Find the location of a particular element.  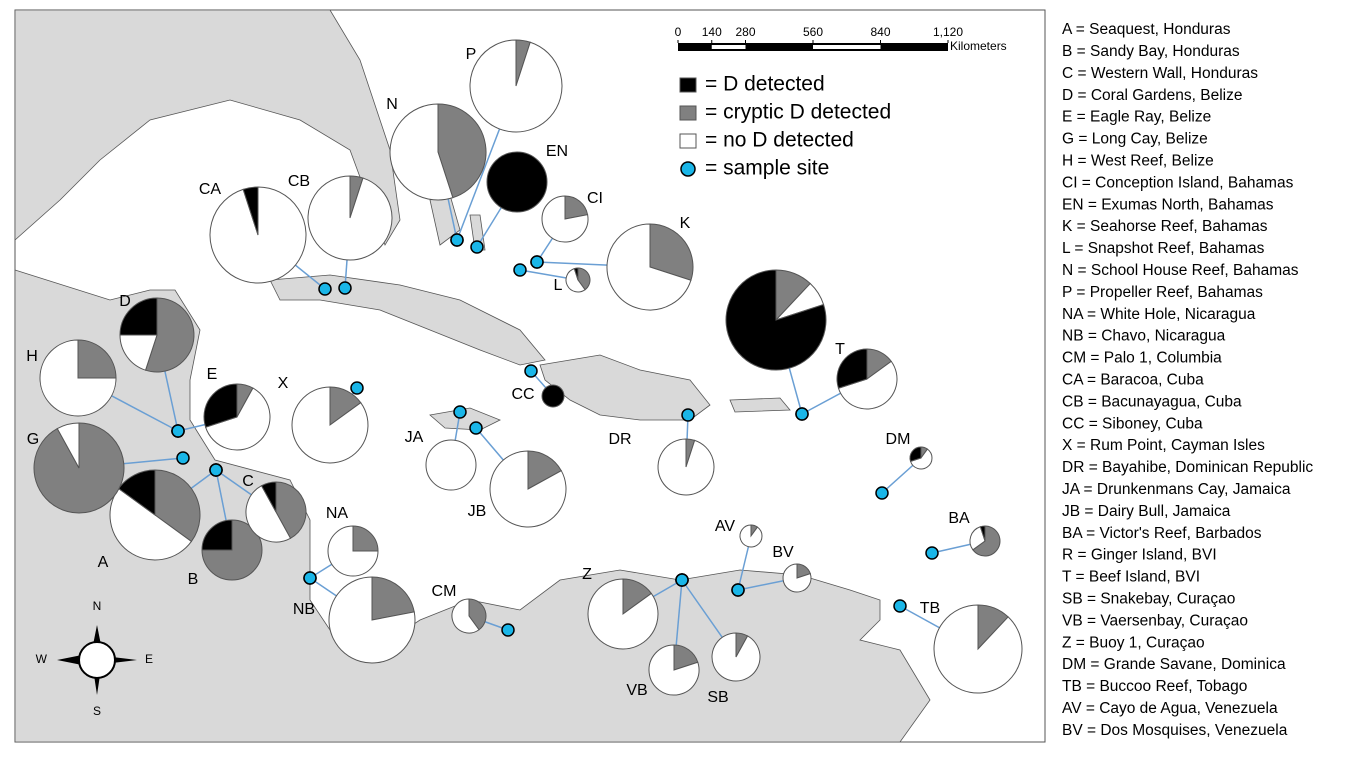

puerto-rico is located at coordinates (760, 405).